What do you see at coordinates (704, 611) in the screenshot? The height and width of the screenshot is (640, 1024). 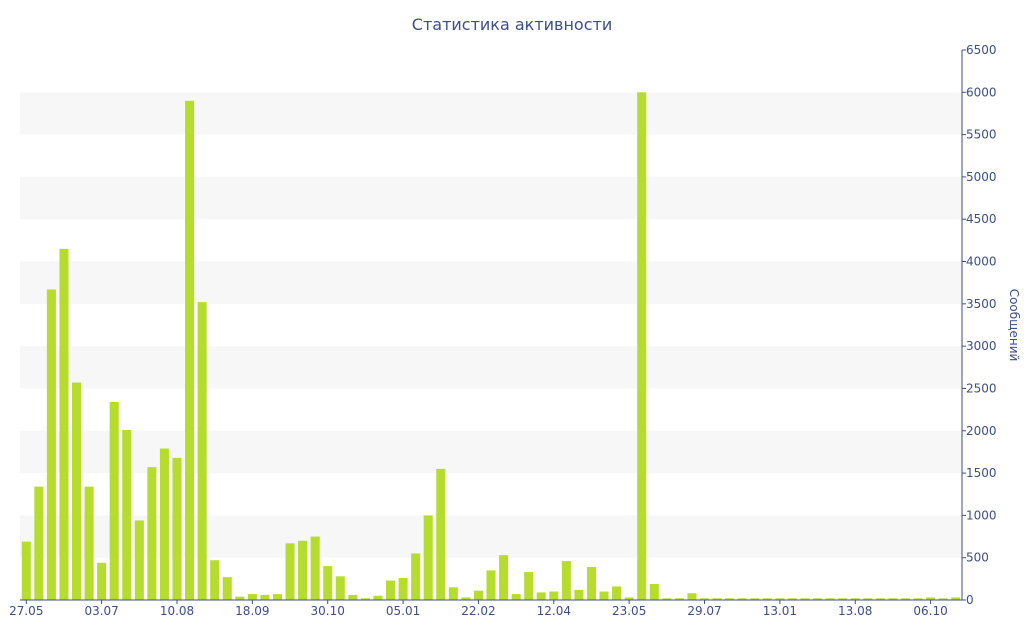 I see `x-tick-label: 29.07` at bounding box center [704, 611].